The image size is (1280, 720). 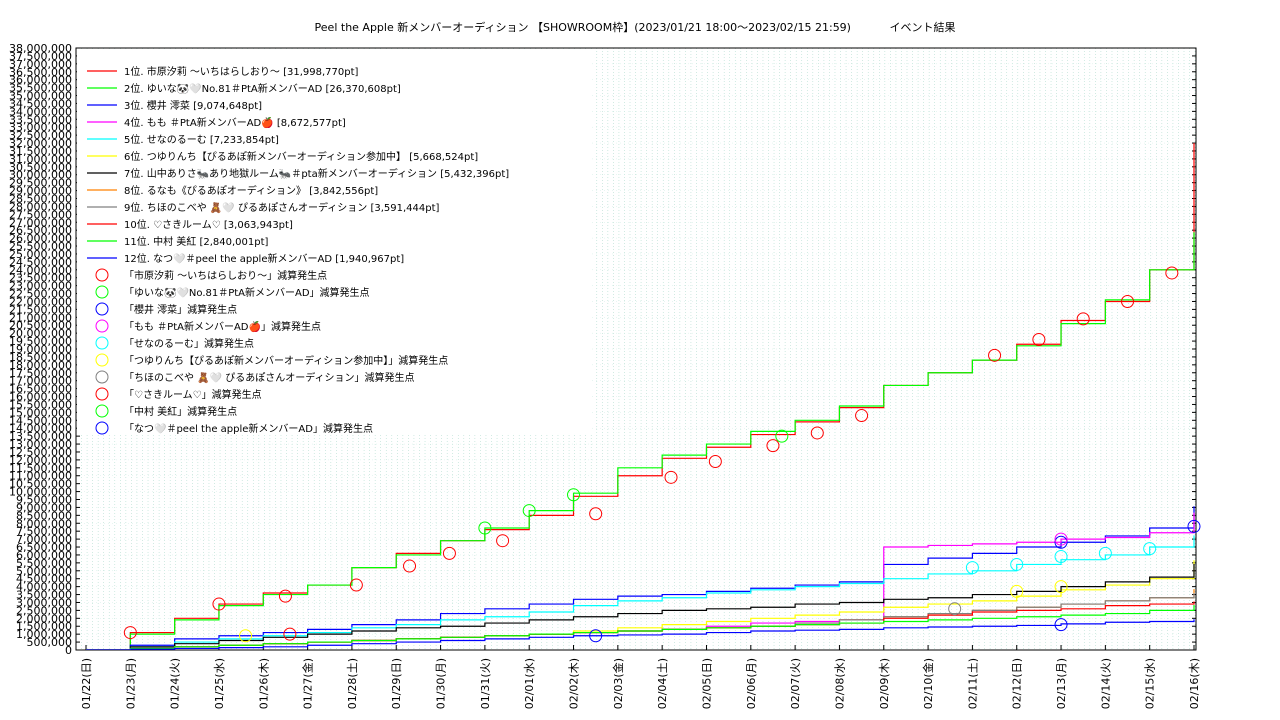 I want to click on y-tick-label: 0, so click(x=68, y=650).